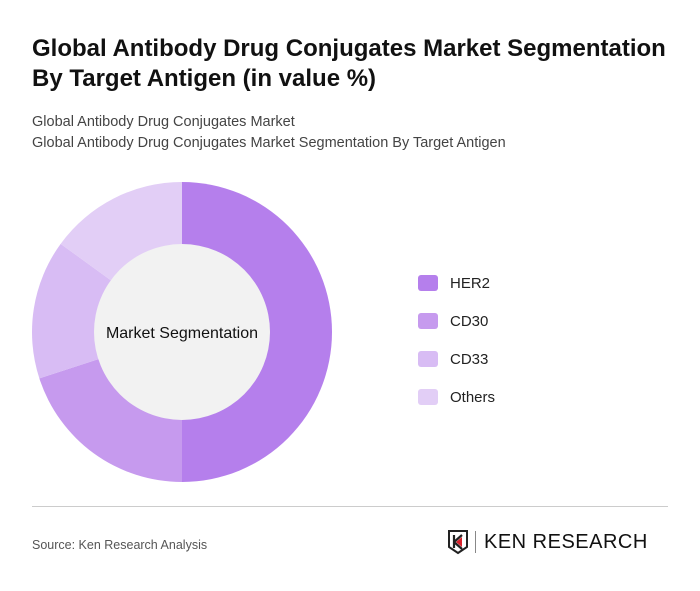  Describe the element at coordinates (120, 545) in the screenshot. I see `source-text: Source: Ken Research Analysis` at that location.